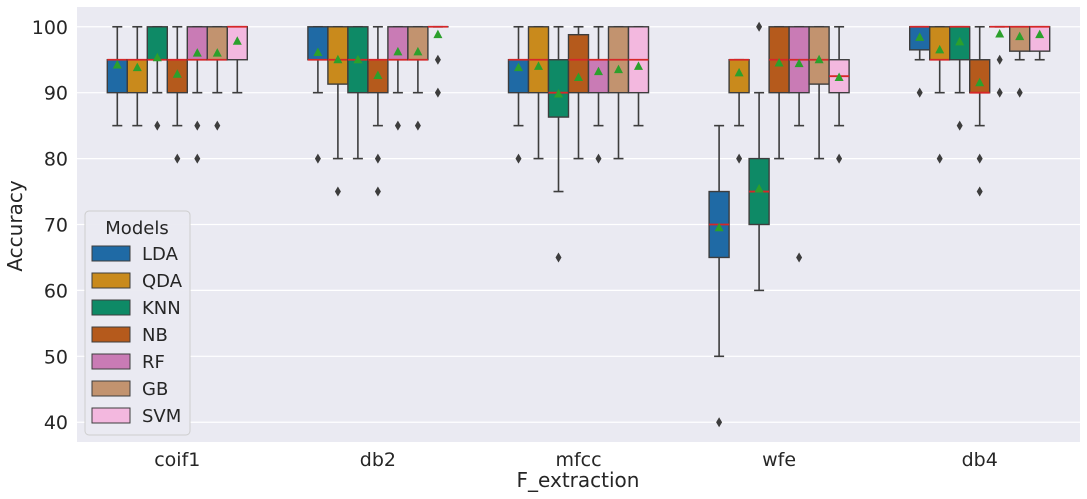  Describe the element at coordinates (759, 156) in the screenshot. I see `box-knn-wfe` at that location.